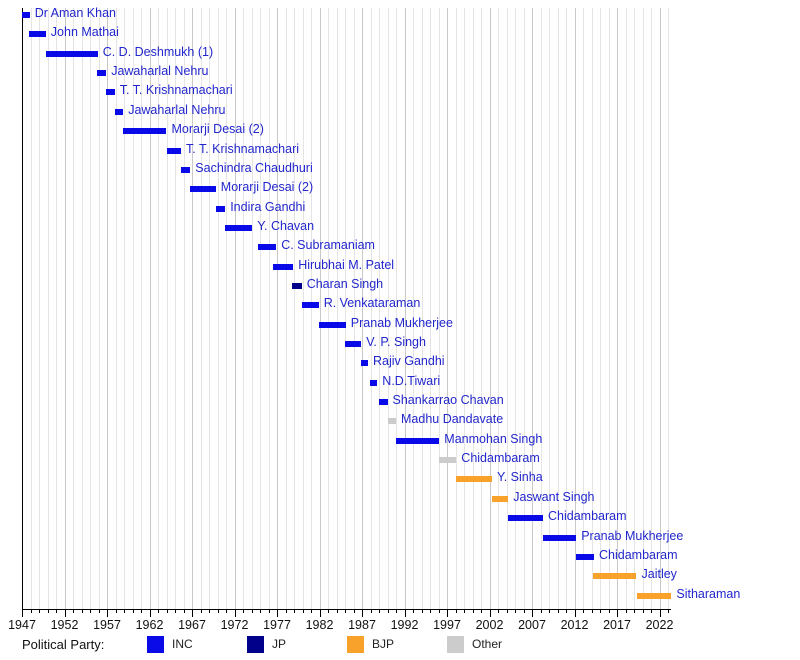 This screenshot has width=800, height=660. Describe the element at coordinates (617, 625) in the screenshot. I see `axis-tick-label: 2017` at that location.